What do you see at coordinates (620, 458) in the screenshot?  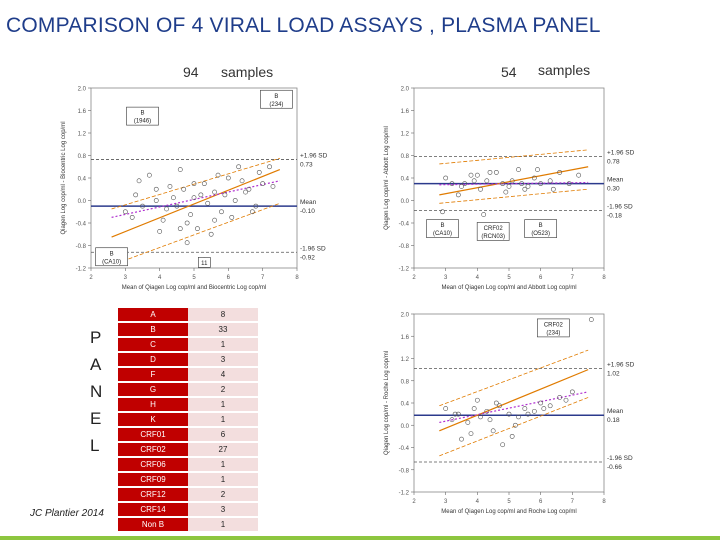 I see `ref-line-name: -1.96 SD` at bounding box center [620, 458].